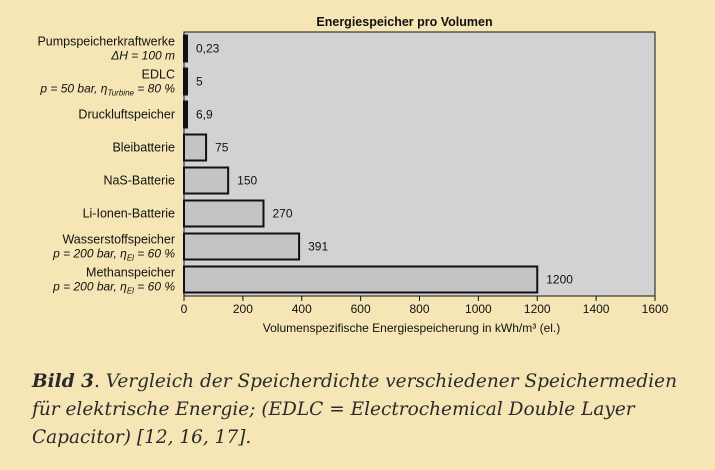  Describe the element at coordinates (243, 309) in the screenshot. I see `x-tick-label-1: 200` at that location.